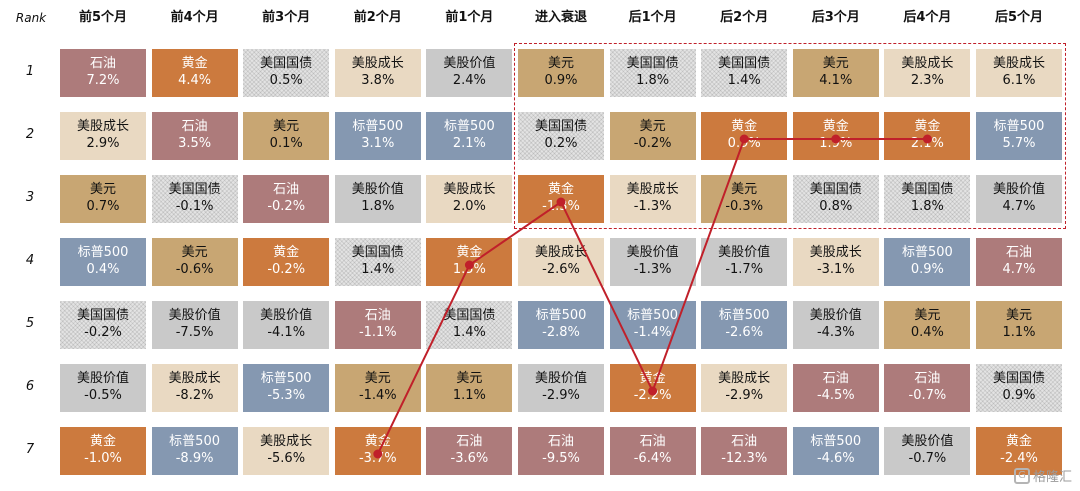 This screenshot has width=1080, height=491. What do you see at coordinates (1019, 73) in the screenshot?
I see `asset-cell: 美股成长 6.1%` at bounding box center [1019, 73].